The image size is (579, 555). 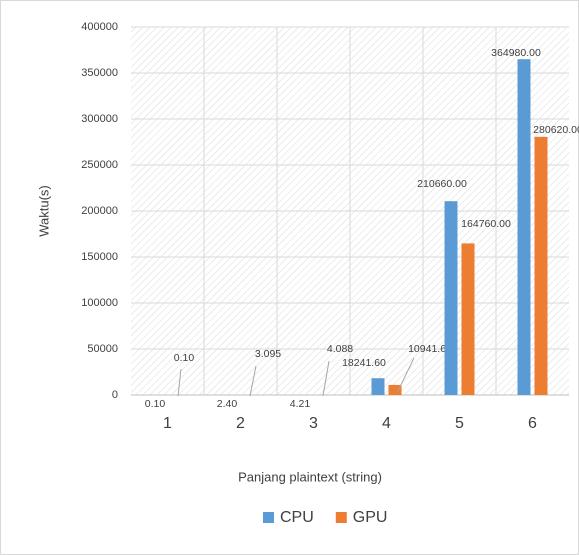 I want to click on value-label: 2.40, so click(x=227, y=404).